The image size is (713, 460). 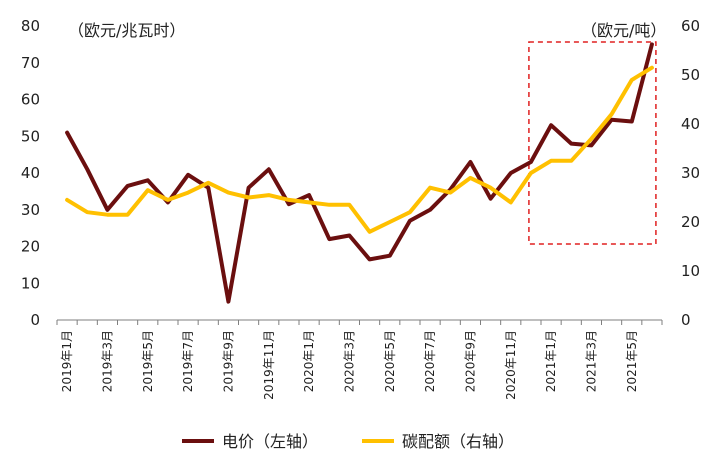 I want to click on x-tick-label: 2021年1月, so click(x=551, y=361).